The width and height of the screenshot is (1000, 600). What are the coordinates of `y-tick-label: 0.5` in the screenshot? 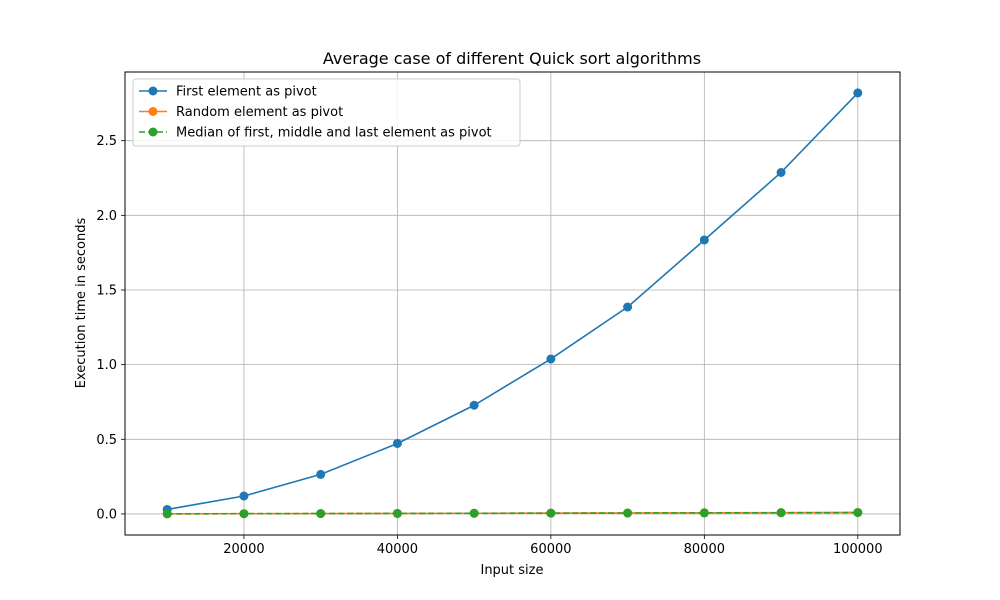 It's located at (106, 440).